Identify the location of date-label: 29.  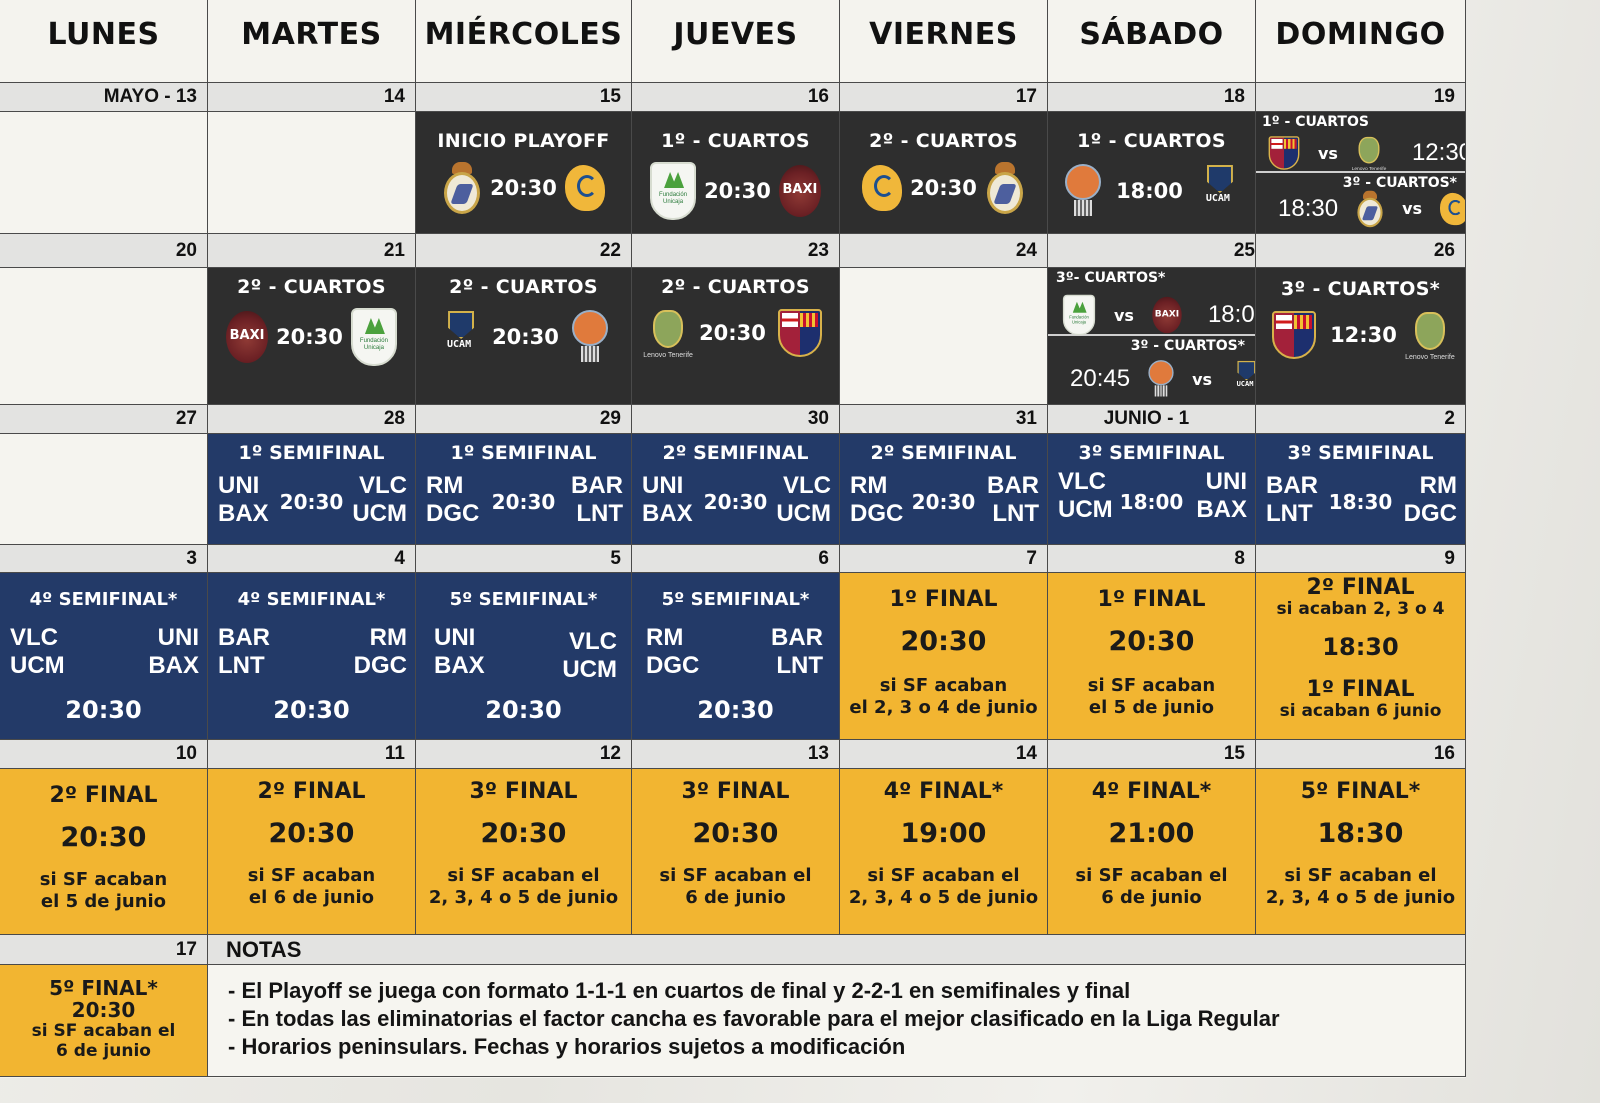
(524, 419).